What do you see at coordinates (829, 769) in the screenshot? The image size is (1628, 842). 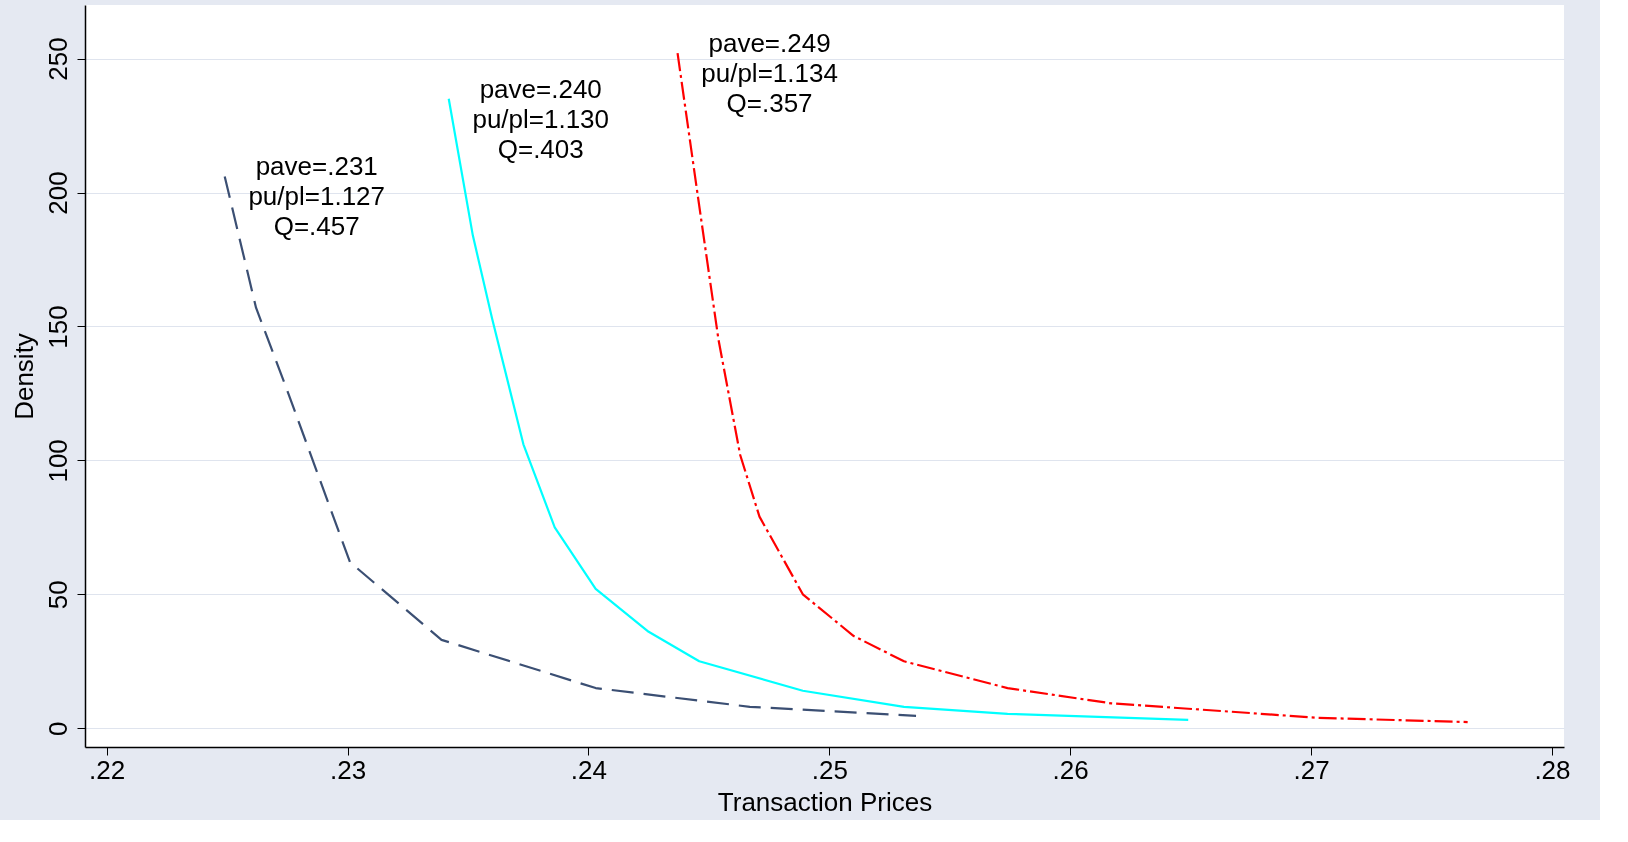 I see `x-tick-label: .25` at bounding box center [829, 769].